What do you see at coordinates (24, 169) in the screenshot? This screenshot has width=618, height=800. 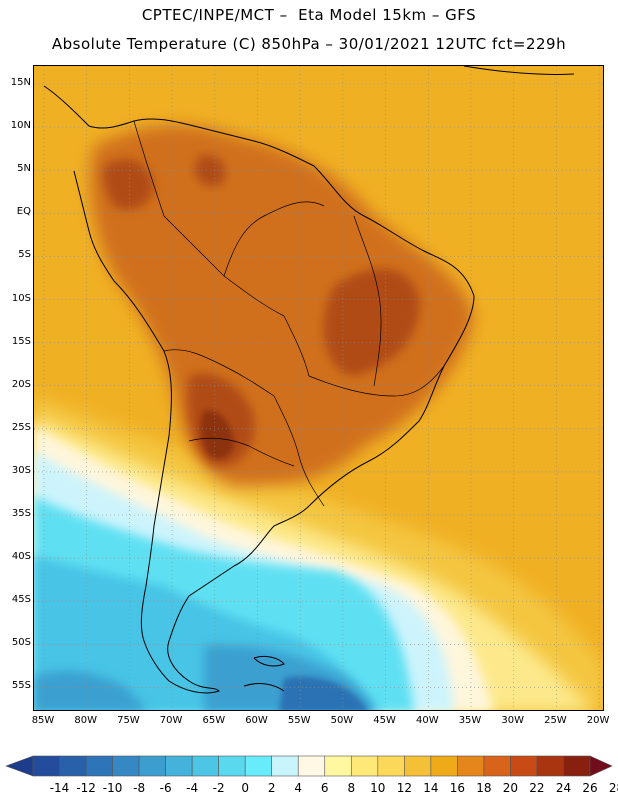 I see `latitude-label: 5N` at bounding box center [24, 169].